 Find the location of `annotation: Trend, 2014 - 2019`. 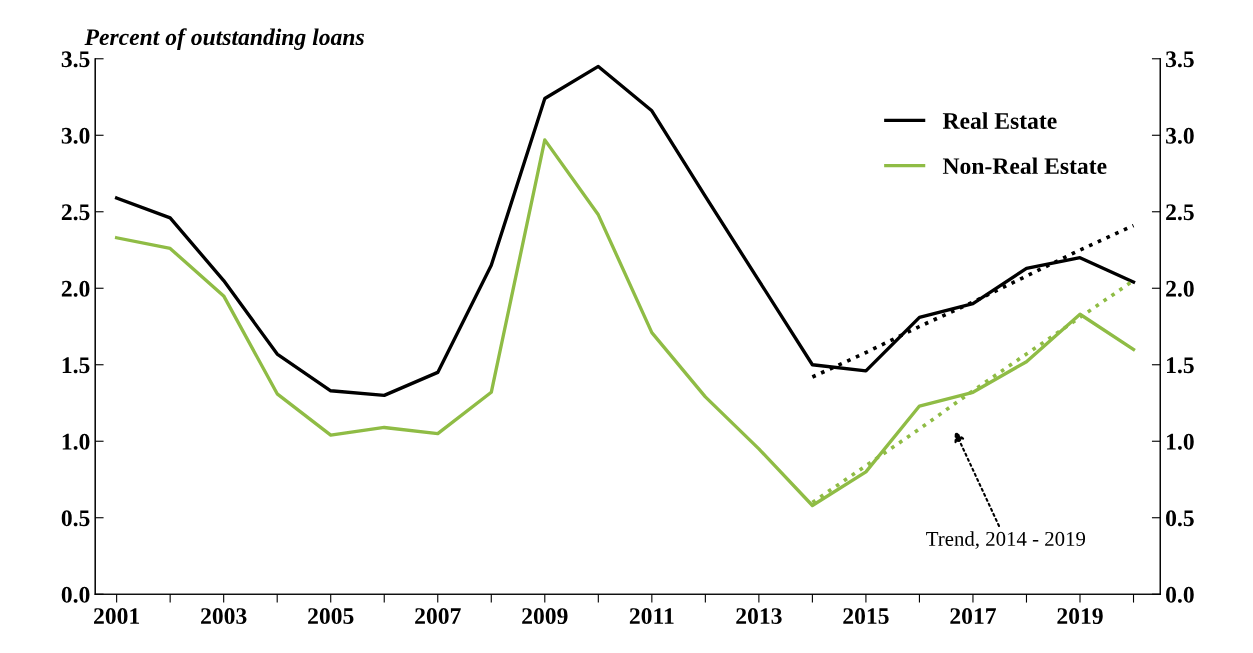

annotation: Trend, 2014 - 2019 is located at coordinates (1006, 540).